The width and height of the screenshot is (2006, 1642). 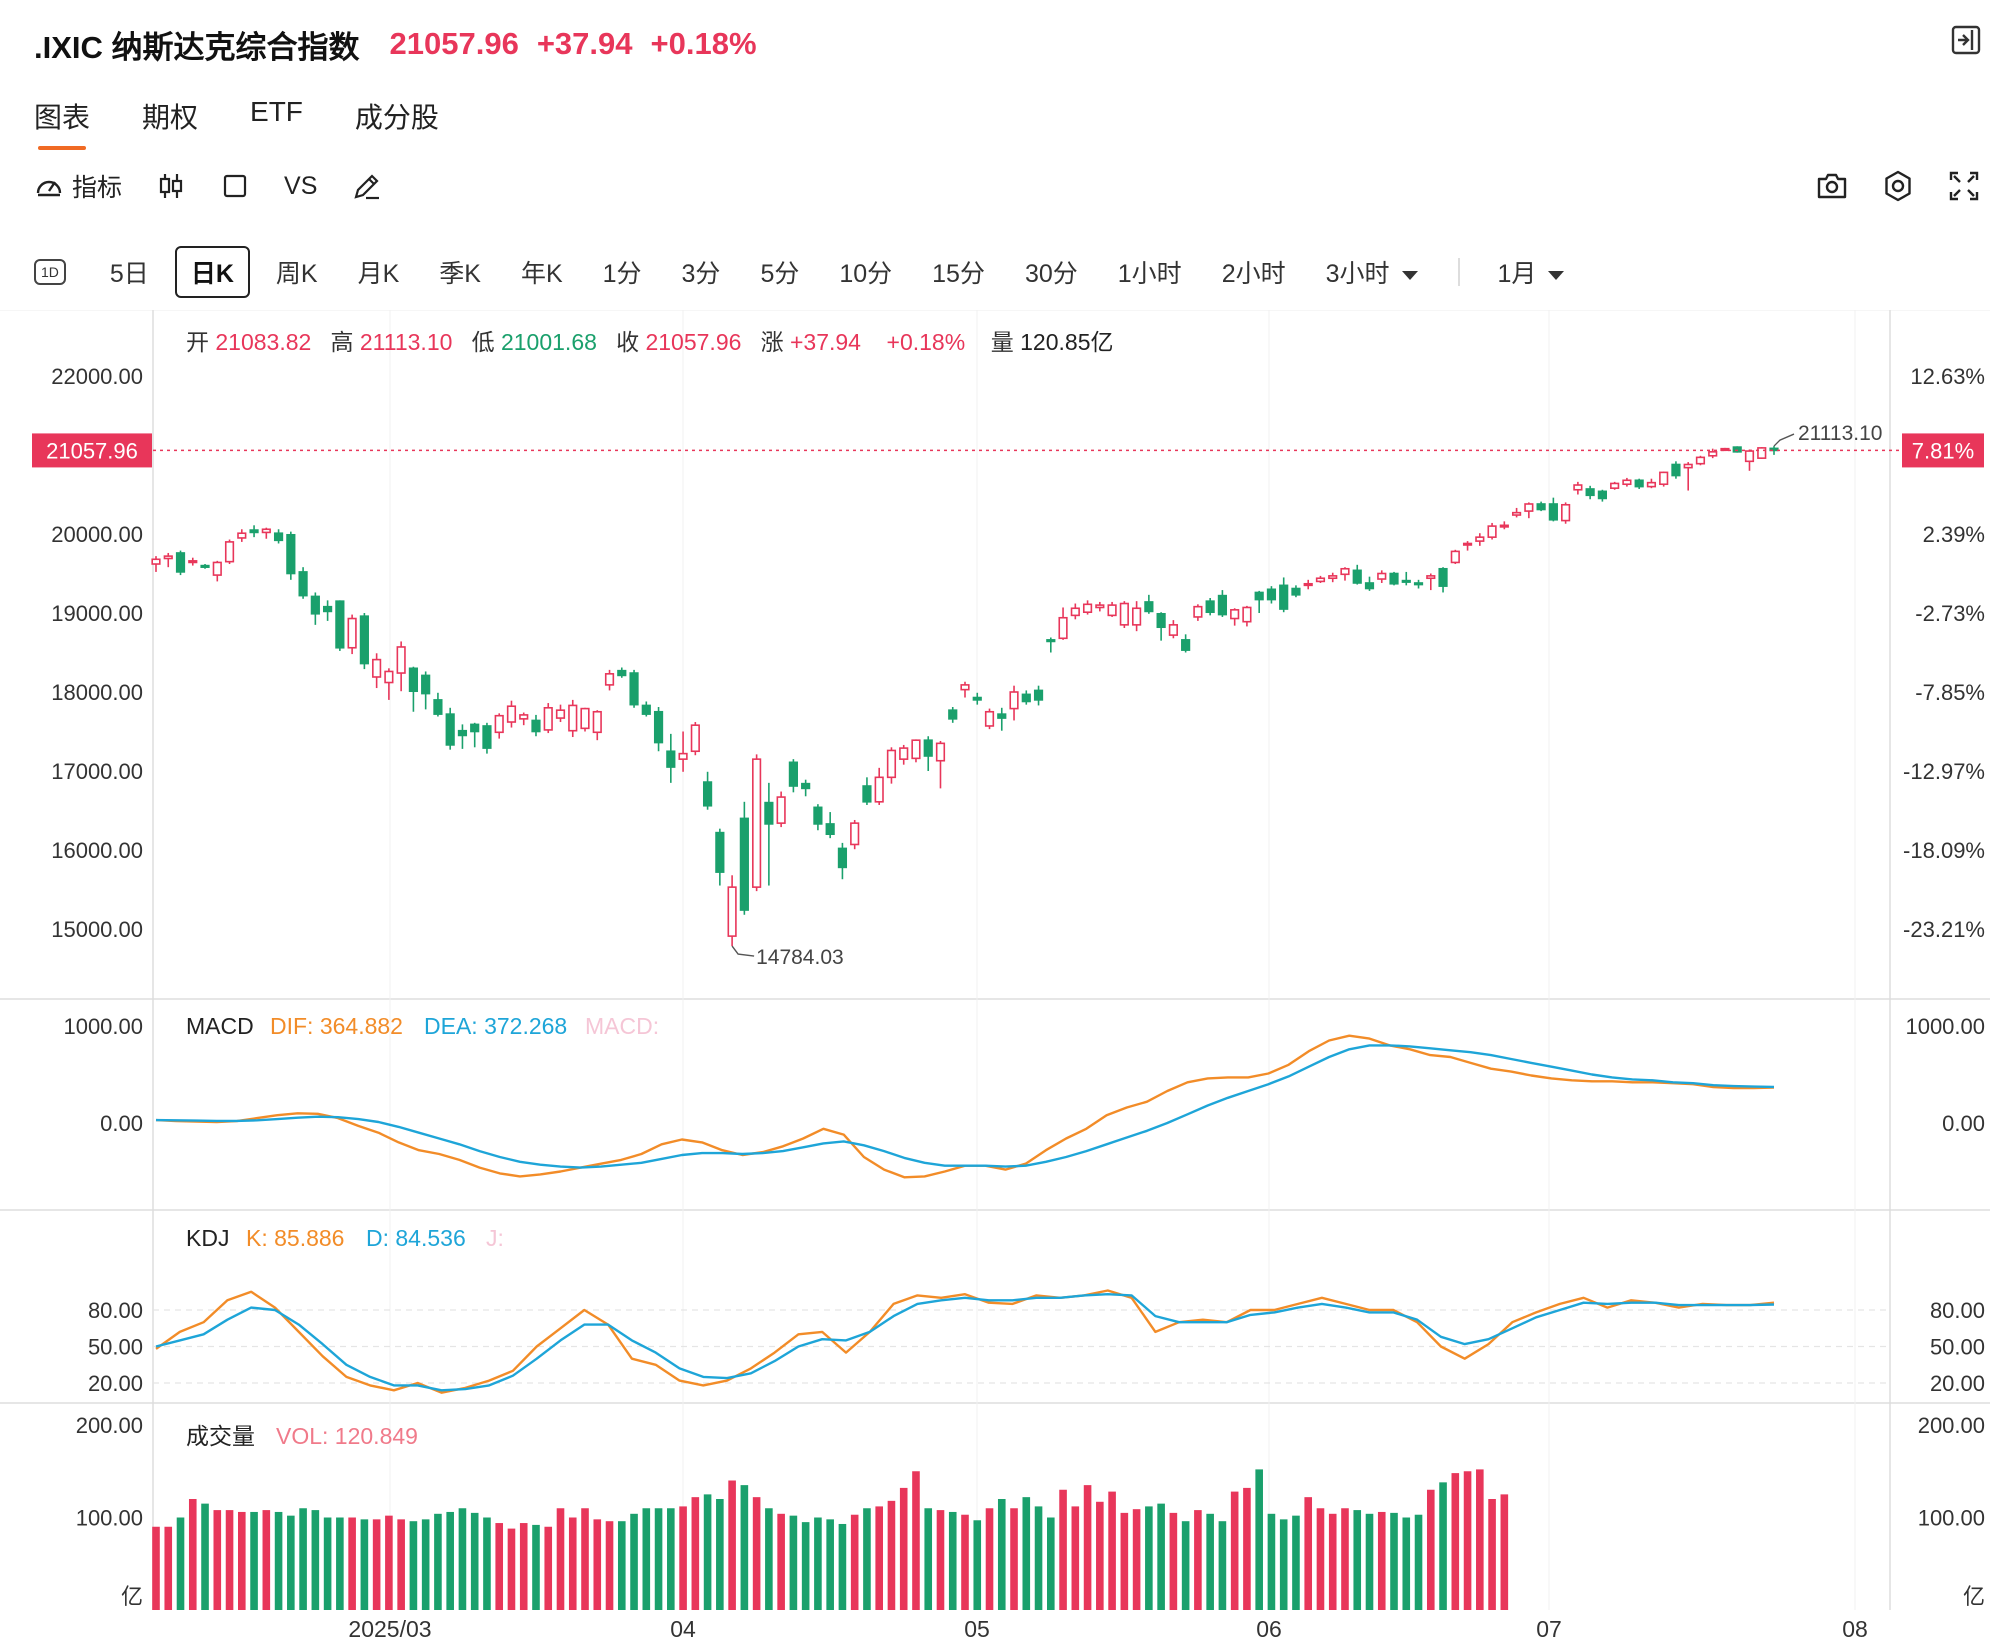 I want to click on price-tick-label: 19000.00, so click(x=97, y=613).